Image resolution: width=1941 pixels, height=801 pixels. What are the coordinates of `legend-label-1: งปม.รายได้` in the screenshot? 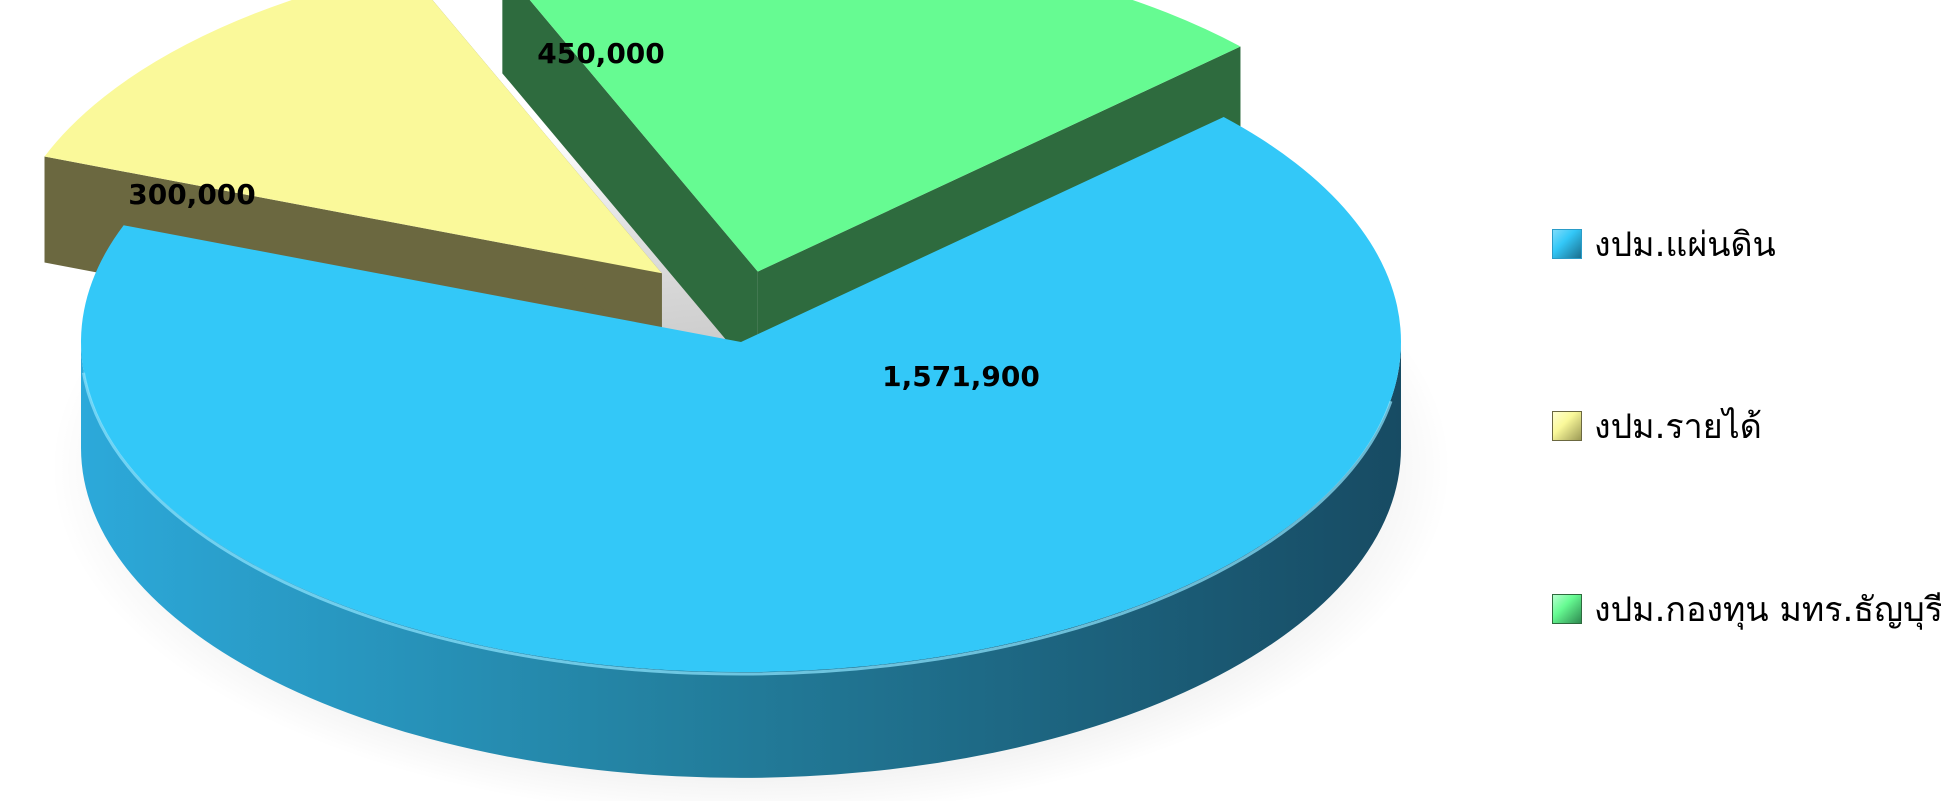 It's located at (1678, 427).